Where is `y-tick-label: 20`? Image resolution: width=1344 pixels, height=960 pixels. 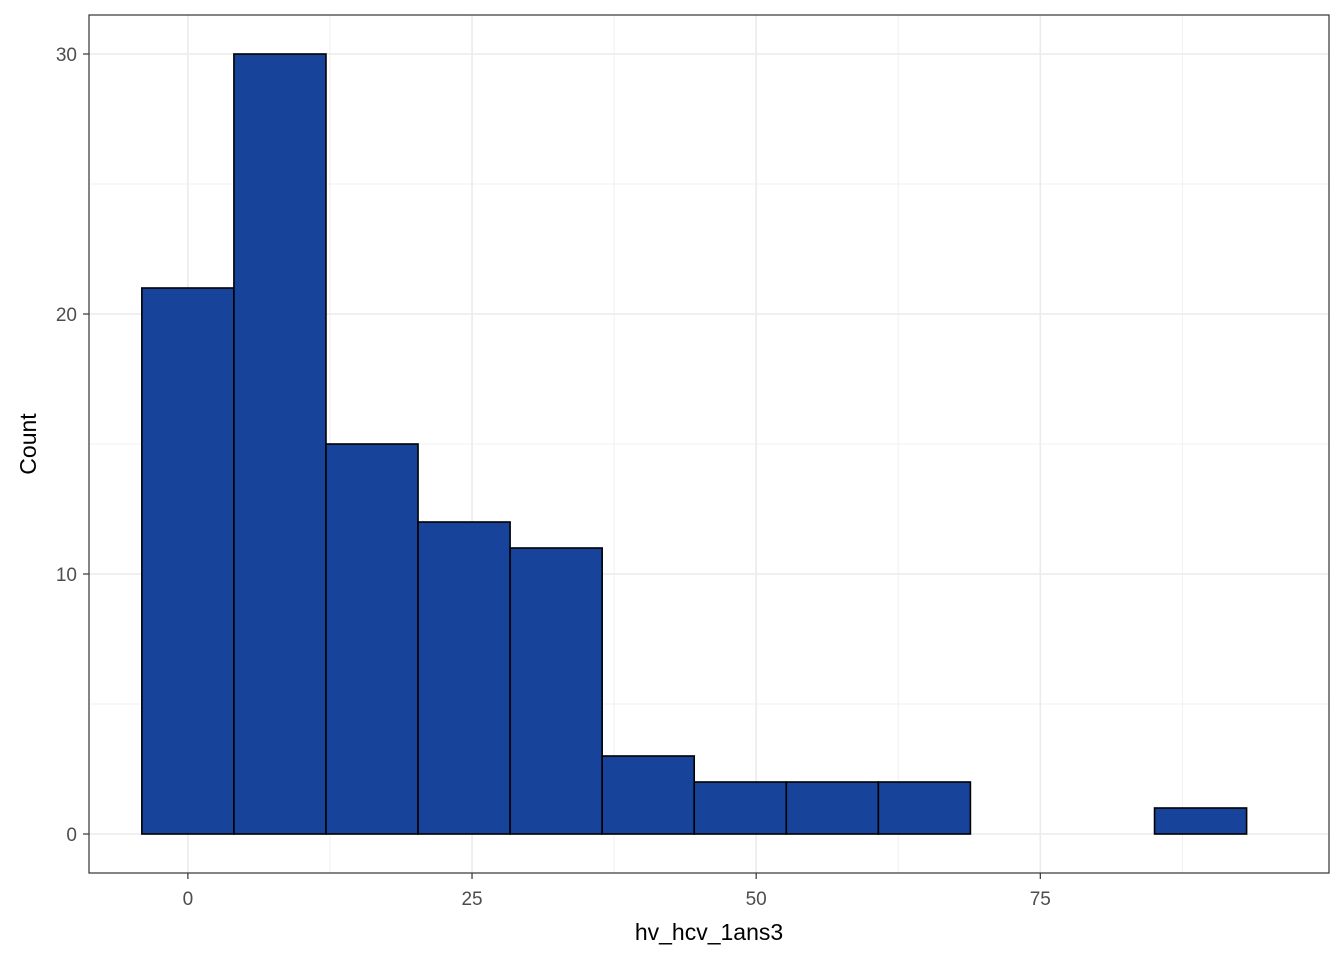
y-tick-label: 20 is located at coordinates (66, 315).